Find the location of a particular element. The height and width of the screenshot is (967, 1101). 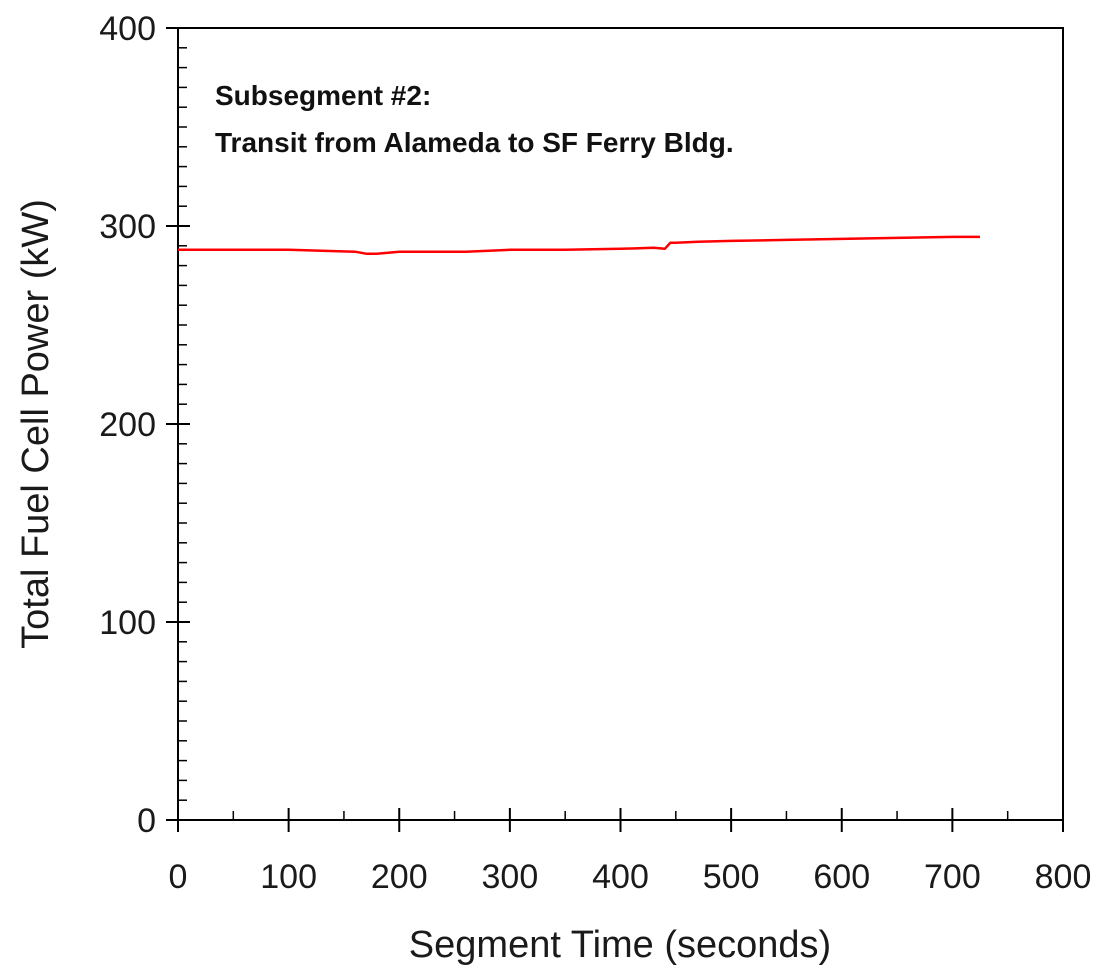

x-tick-label: 100 is located at coordinates (288, 877).